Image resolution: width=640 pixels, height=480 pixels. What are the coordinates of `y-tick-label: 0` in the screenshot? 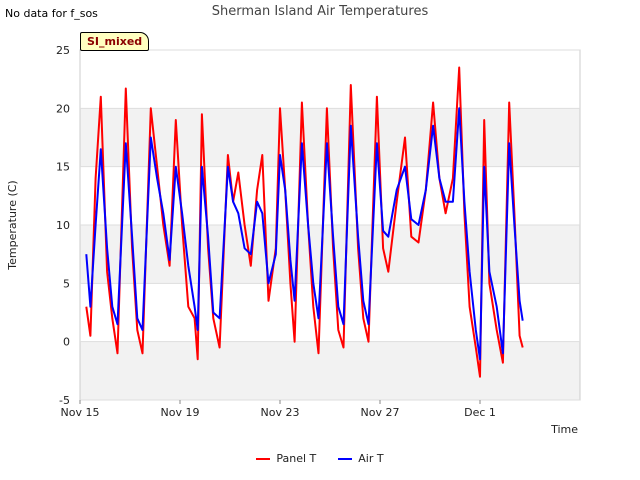 It's located at (66, 342).